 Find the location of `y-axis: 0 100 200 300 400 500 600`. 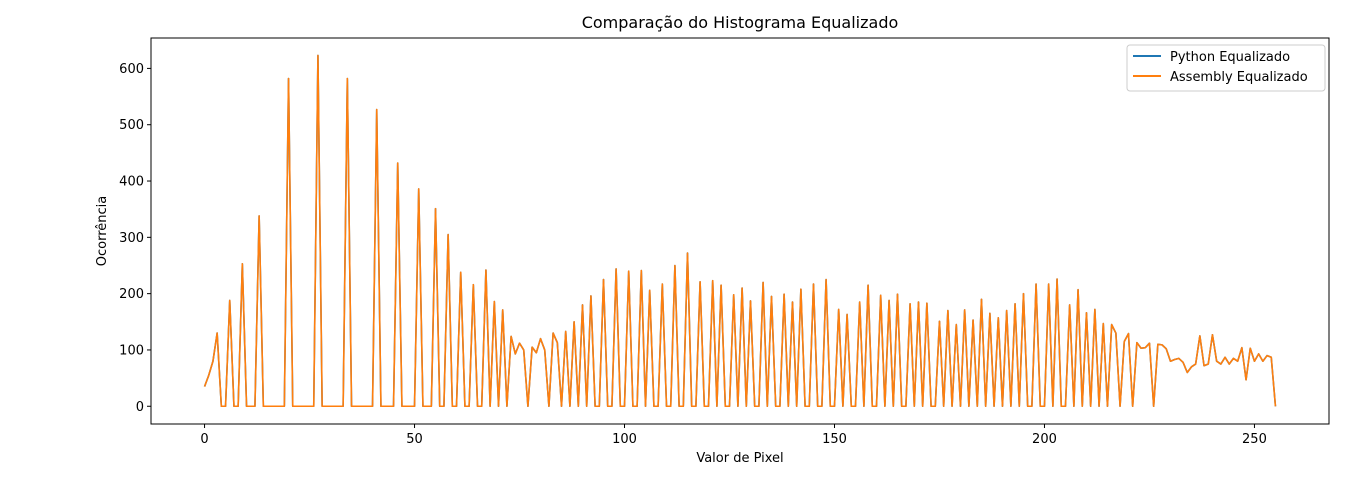

y-axis: 0 100 200 300 400 500 600 is located at coordinates (135, 238).